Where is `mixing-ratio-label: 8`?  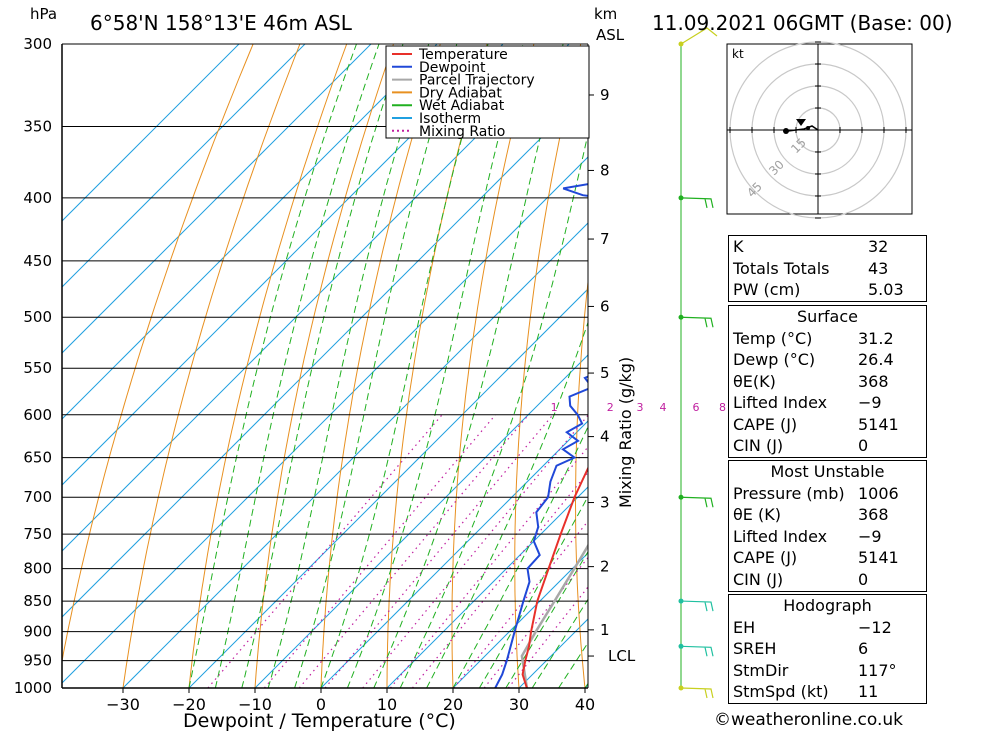
mixing-ratio-label: 8 is located at coordinates (722, 407).